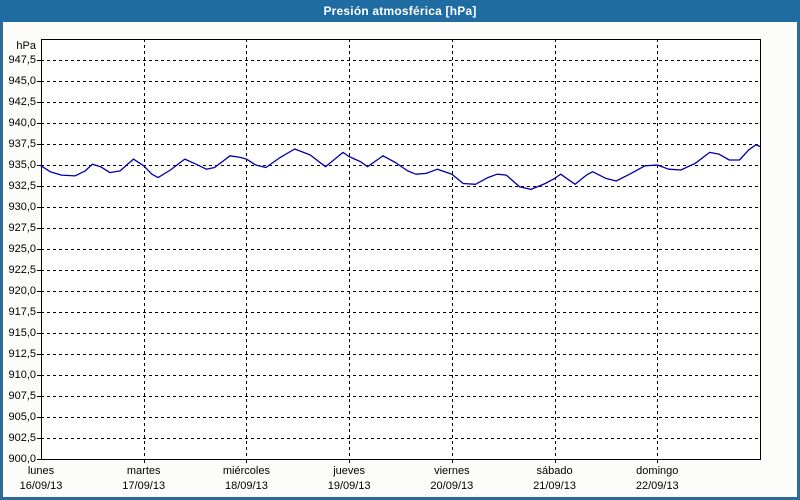 Image resolution: width=800 pixels, height=500 pixels. I want to click on y-tick-label: 907,5, so click(22, 396).